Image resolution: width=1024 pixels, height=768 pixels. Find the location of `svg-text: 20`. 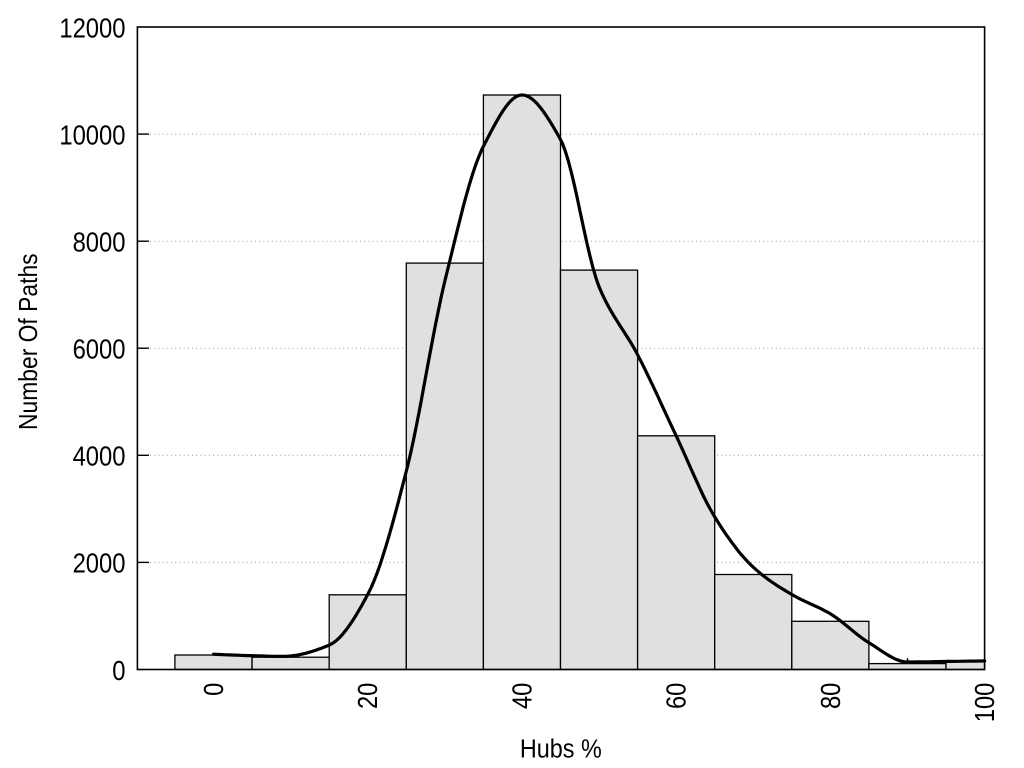

svg-text: 20 is located at coordinates (367, 696).